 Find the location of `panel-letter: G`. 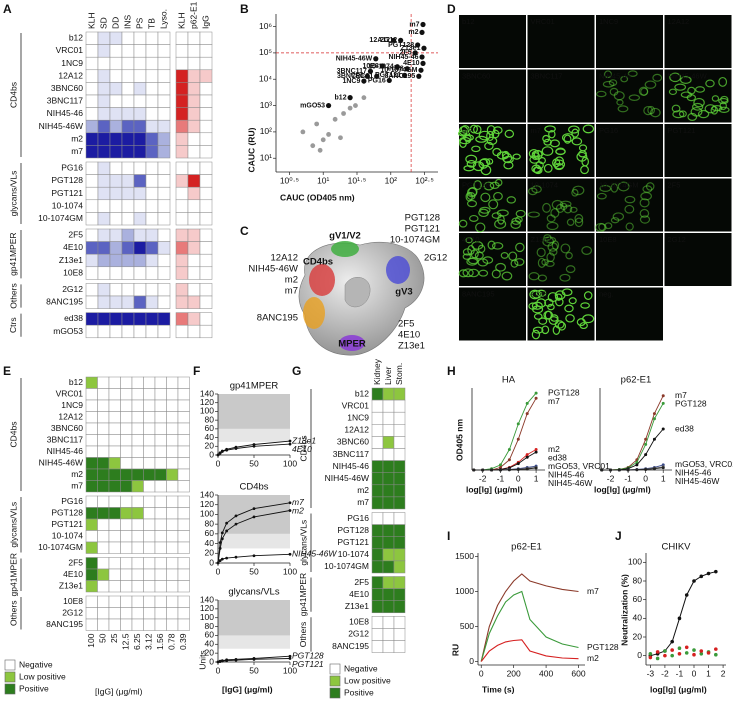

panel-letter: G is located at coordinates (296, 371).